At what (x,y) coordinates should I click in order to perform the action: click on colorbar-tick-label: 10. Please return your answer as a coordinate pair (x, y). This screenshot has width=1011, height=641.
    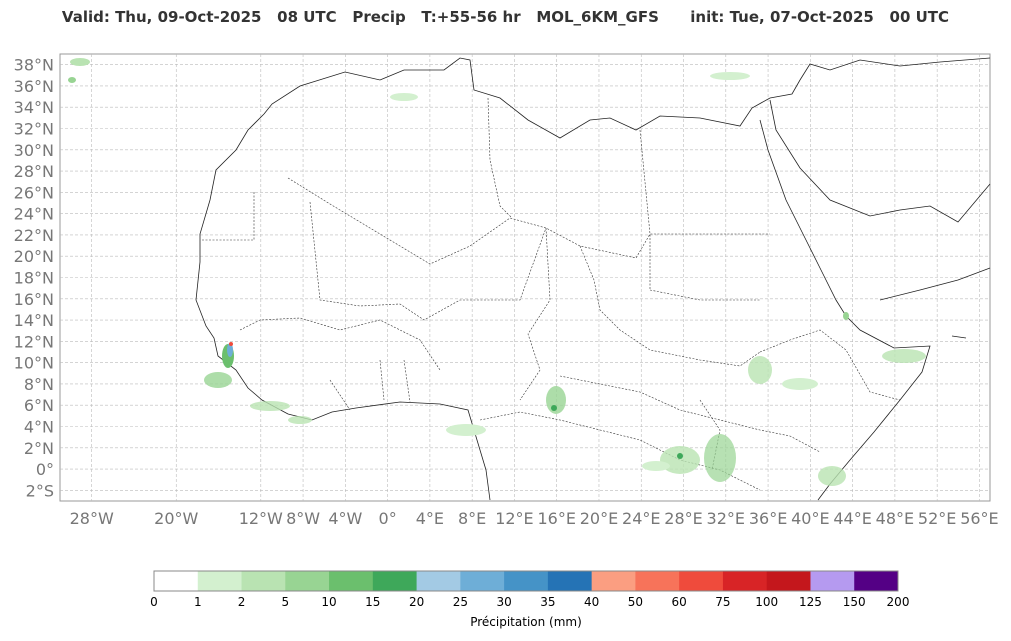
    Looking at the image, I should click on (328, 602).